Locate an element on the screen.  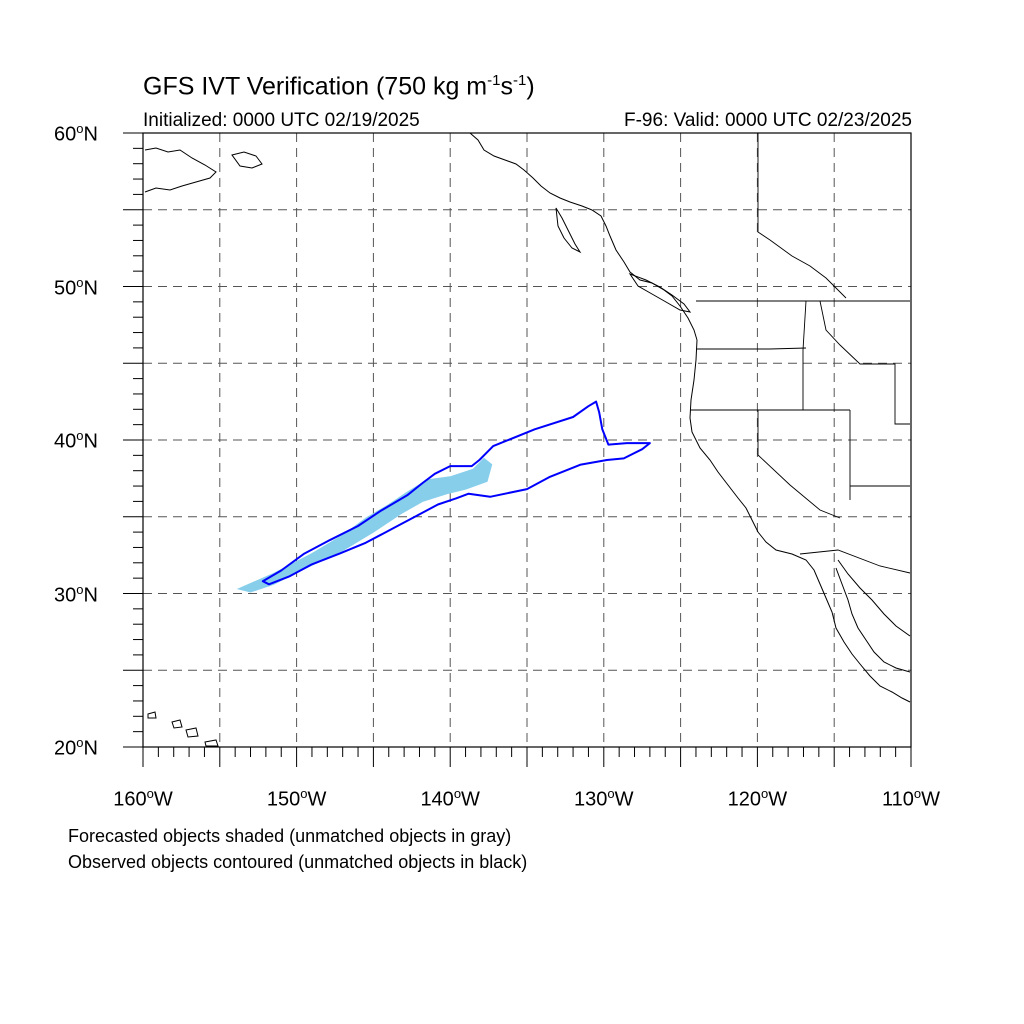
chart-title: GFS IVT Verification (750 kg m-1s-1) is located at coordinates (339, 86).